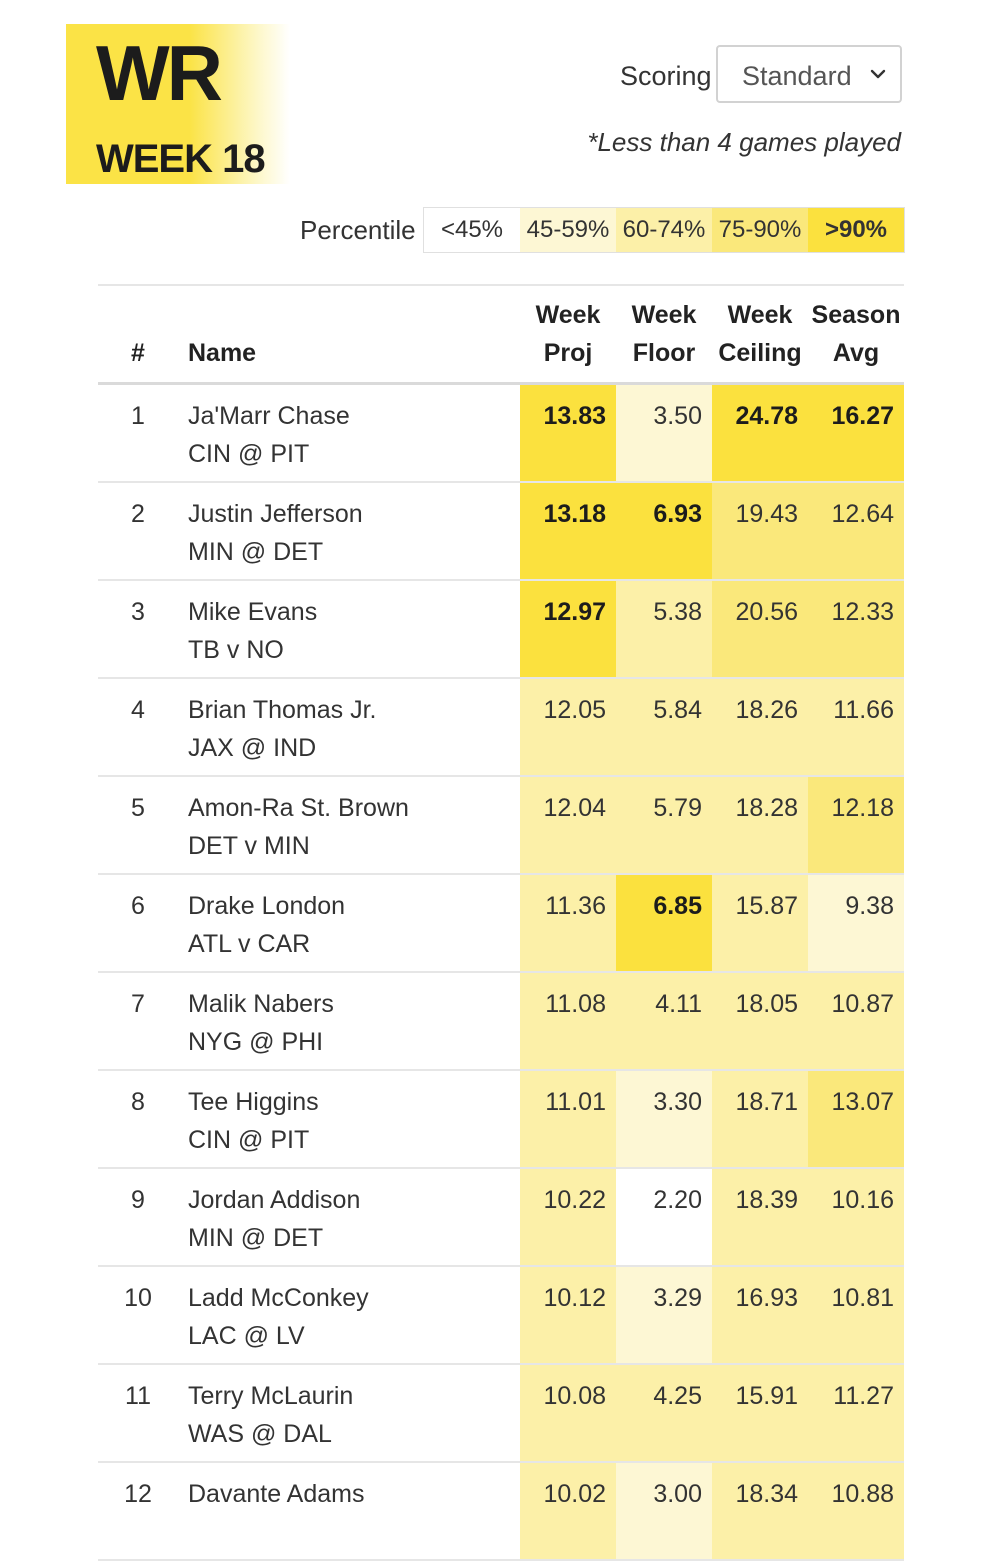 The height and width of the screenshot is (1561, 1002). I want to click on stat-ceiling: 18.05, so click(760, 1021).